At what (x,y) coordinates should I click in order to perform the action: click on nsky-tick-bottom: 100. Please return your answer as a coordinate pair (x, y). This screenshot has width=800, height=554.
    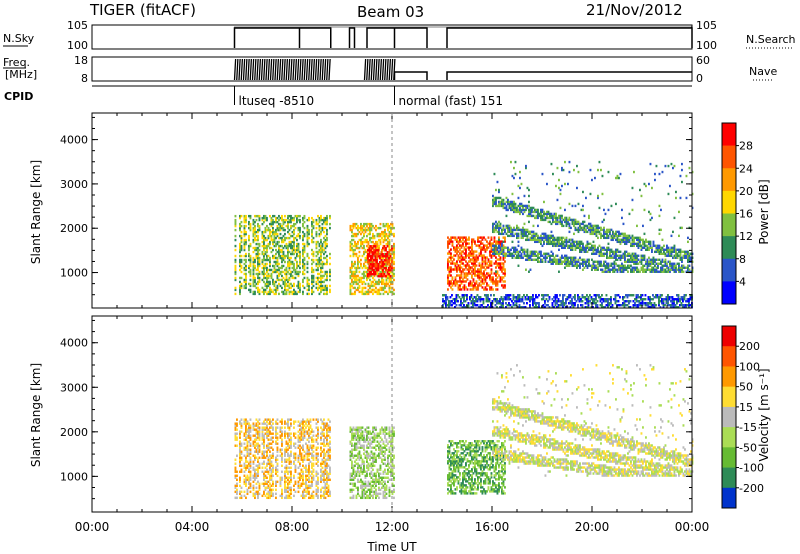
    Looking at the image, I should click on (77, 45).